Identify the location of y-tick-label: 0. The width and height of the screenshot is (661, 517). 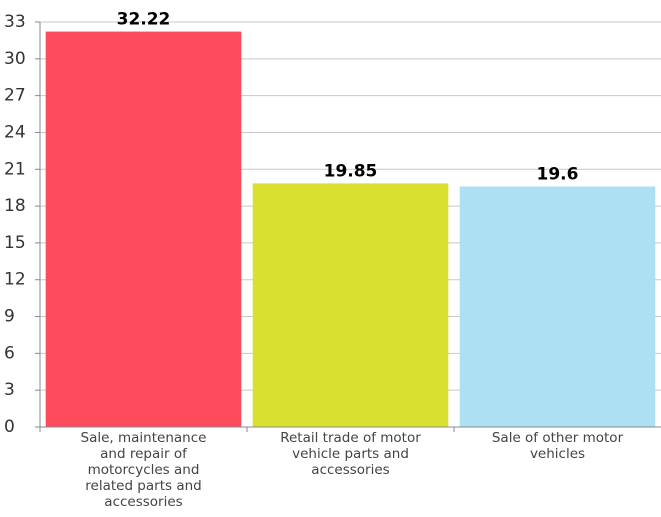
(9, 427).